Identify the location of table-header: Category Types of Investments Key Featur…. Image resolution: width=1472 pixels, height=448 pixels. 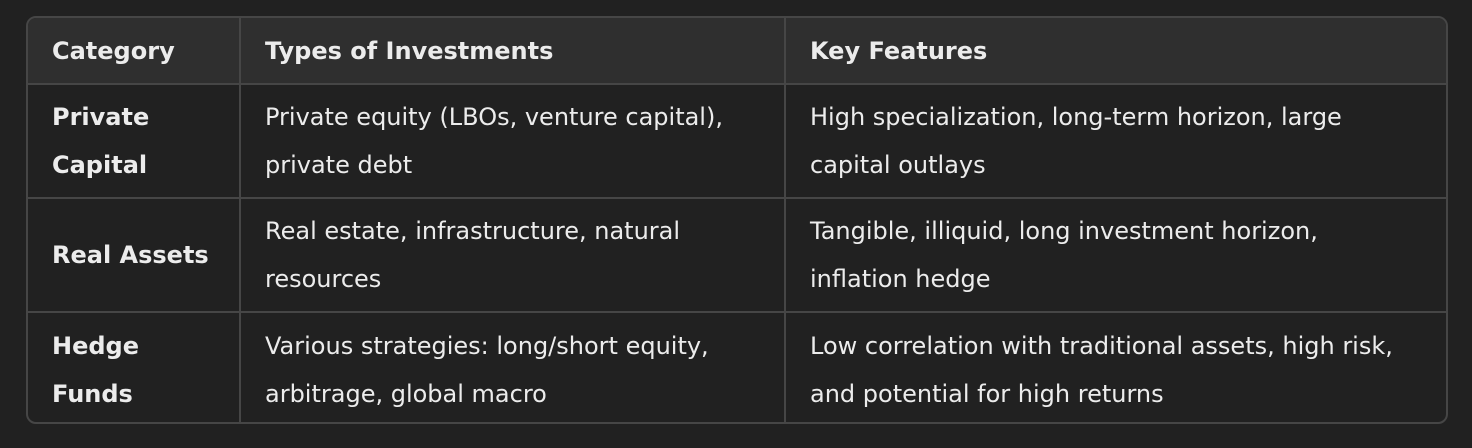
(737, 51).